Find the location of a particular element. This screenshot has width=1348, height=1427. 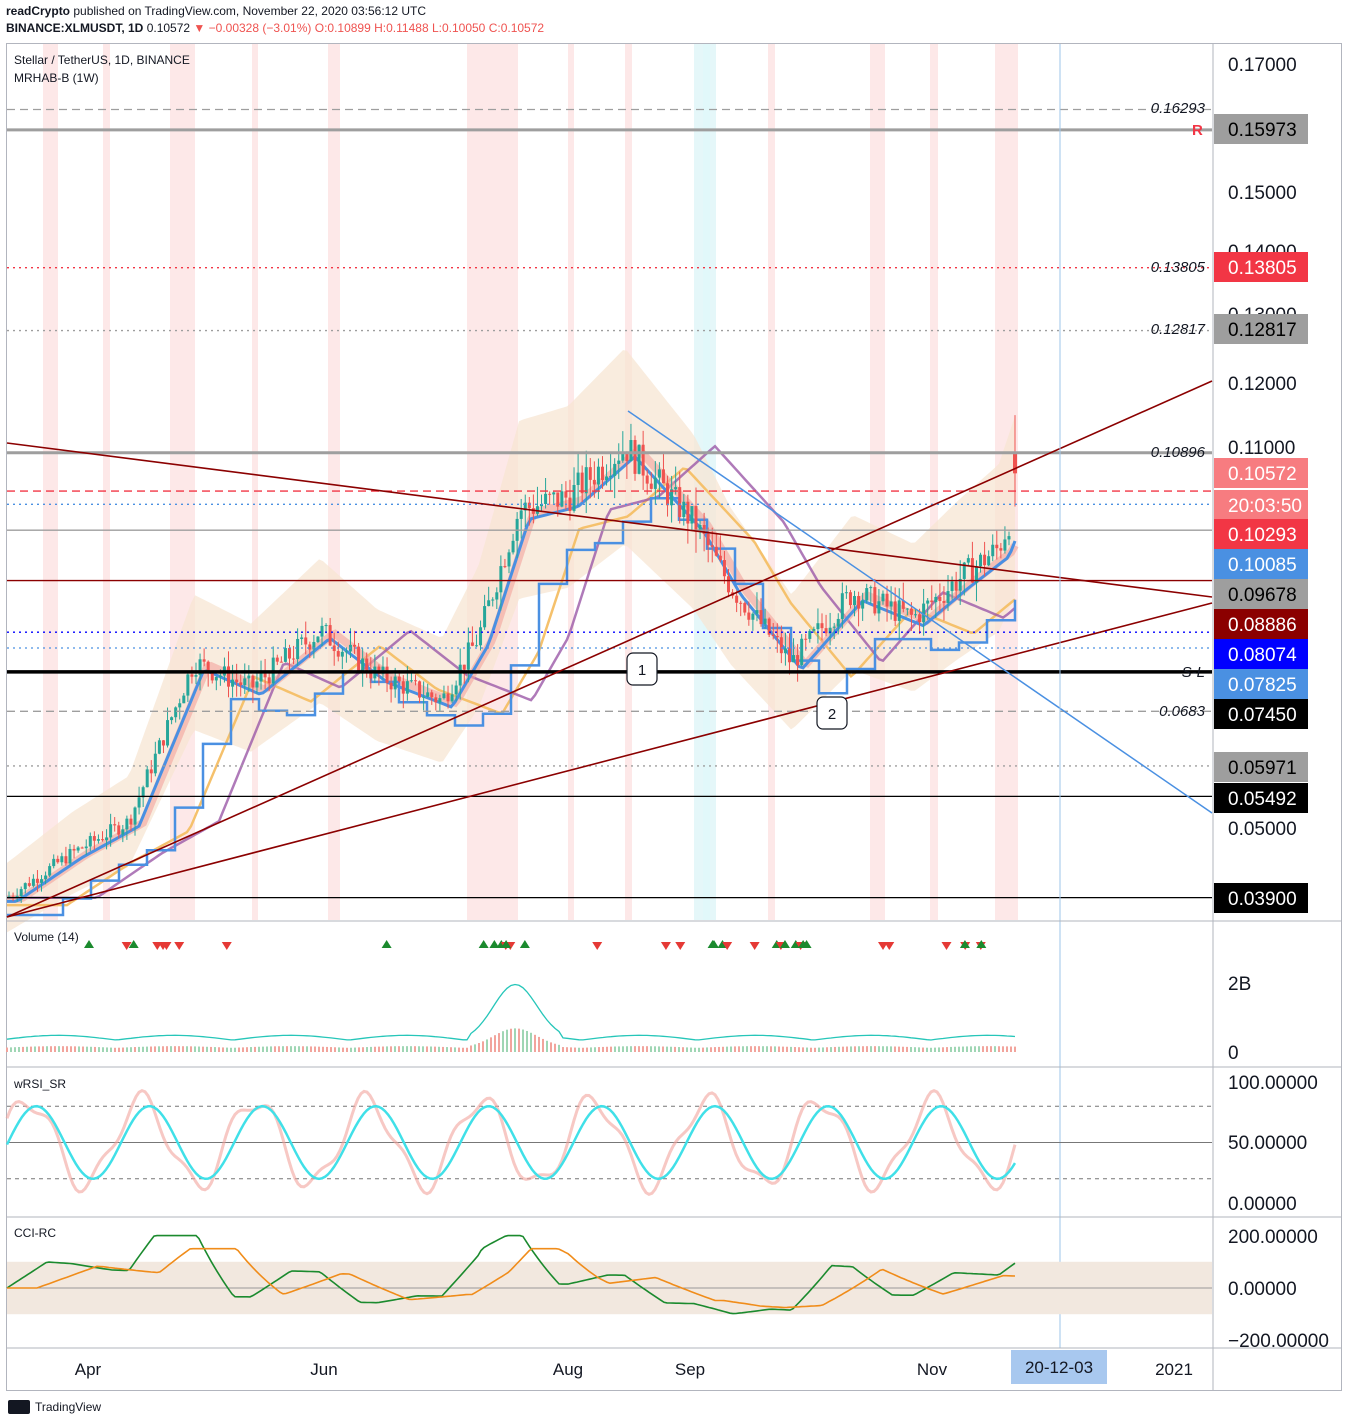

price-tick: 0.17000 is located at coordinates (1262, 65).